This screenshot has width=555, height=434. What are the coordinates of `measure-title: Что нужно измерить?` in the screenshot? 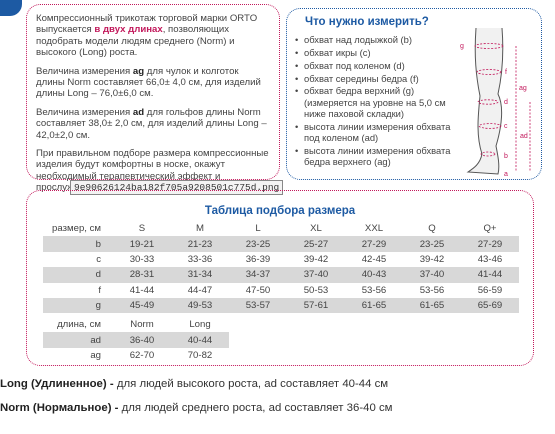 It's located at (367, 22).